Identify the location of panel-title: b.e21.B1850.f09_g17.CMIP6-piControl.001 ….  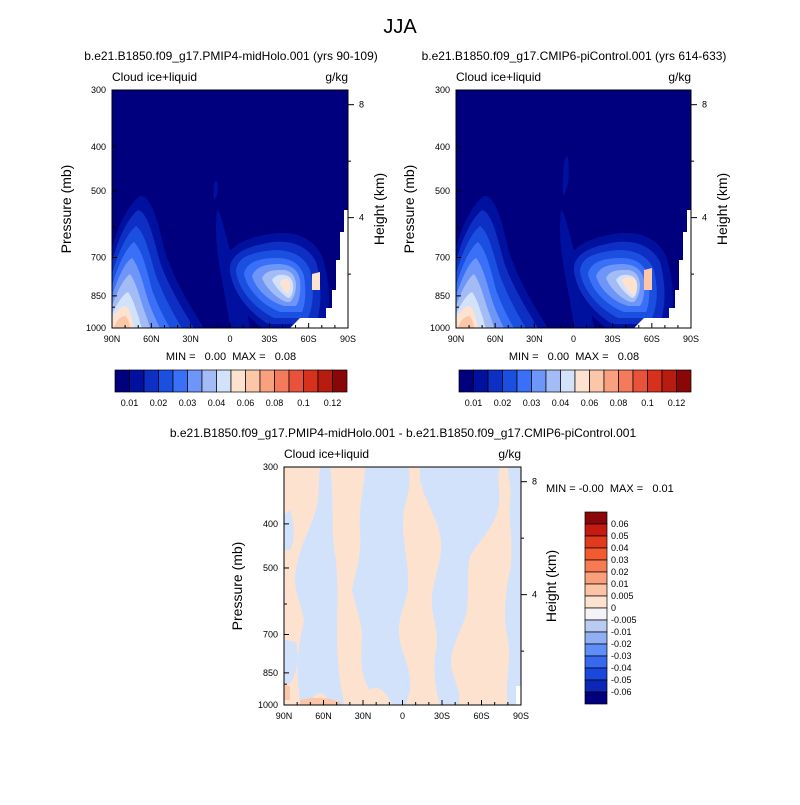
(574, 56).